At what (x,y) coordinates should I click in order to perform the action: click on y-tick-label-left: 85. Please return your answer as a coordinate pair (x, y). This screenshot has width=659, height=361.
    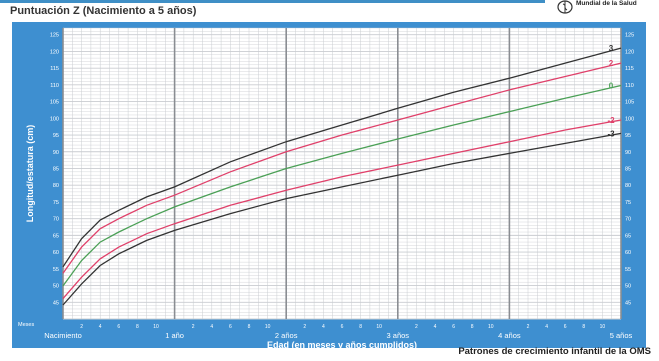
    Looking at the image, I should click on (56, 169).